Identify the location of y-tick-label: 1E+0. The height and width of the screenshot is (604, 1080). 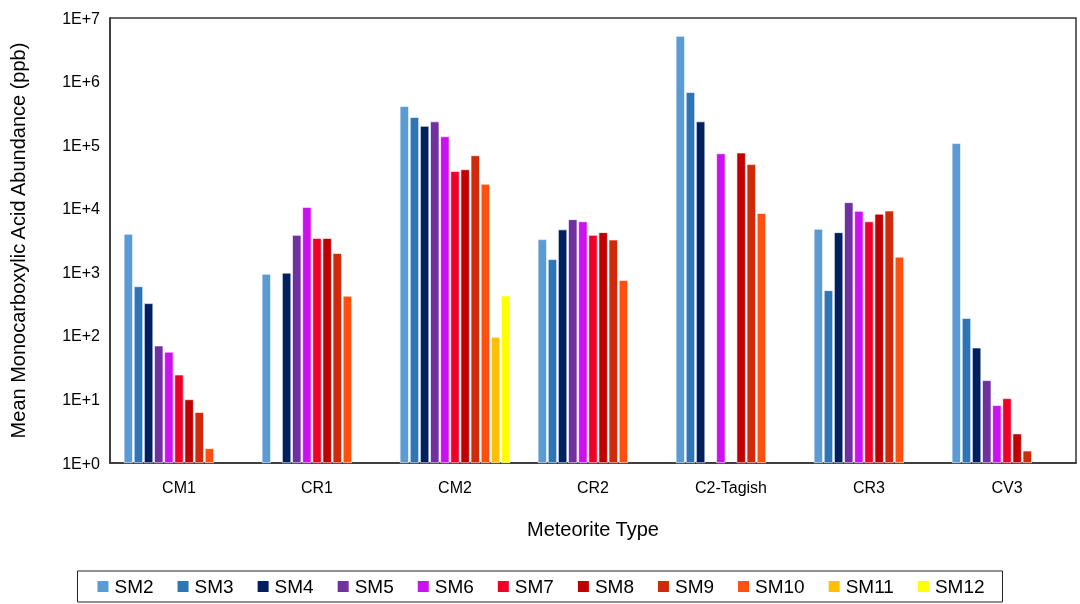
(81, 463).